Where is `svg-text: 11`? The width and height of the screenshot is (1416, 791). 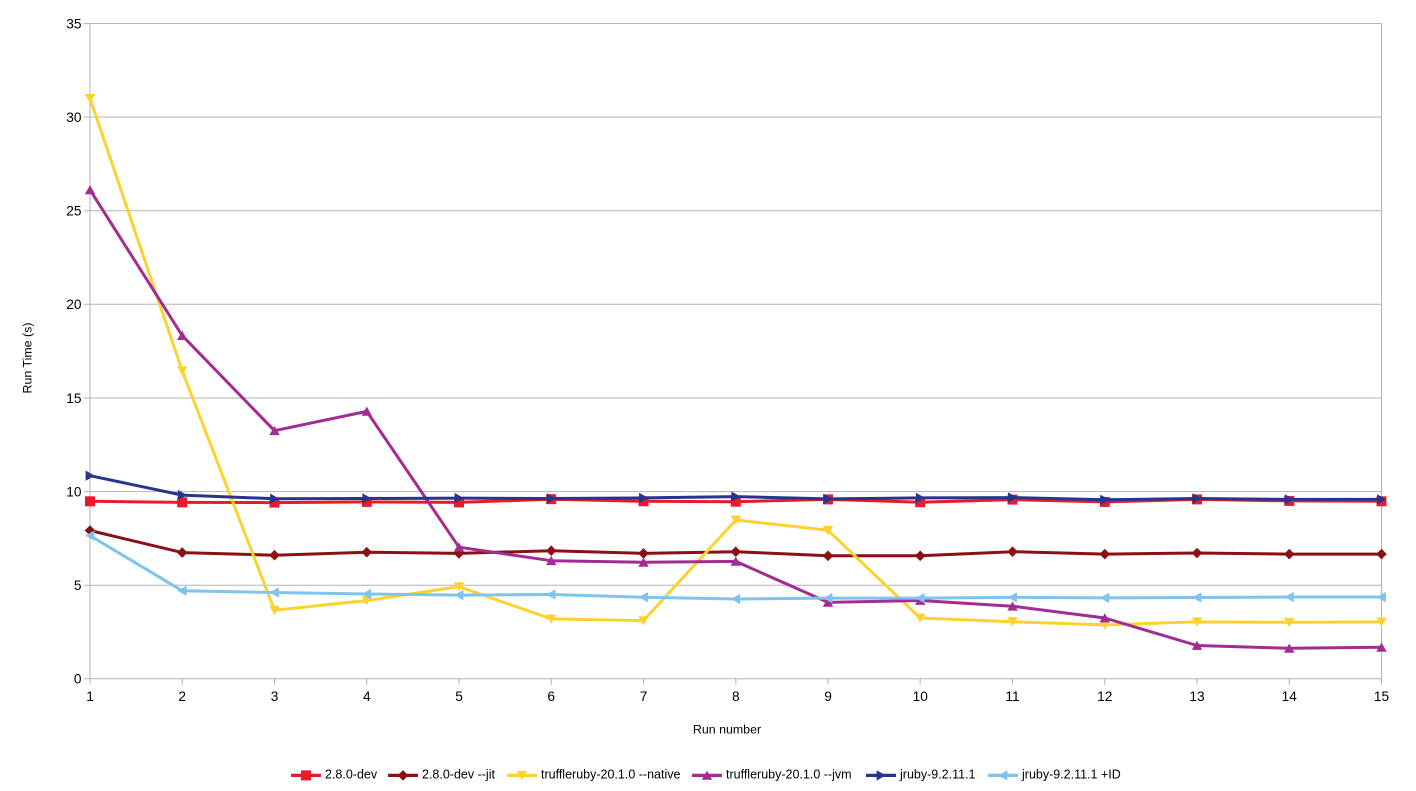
svg-text: 11 is located at coordinates (1012, 696).